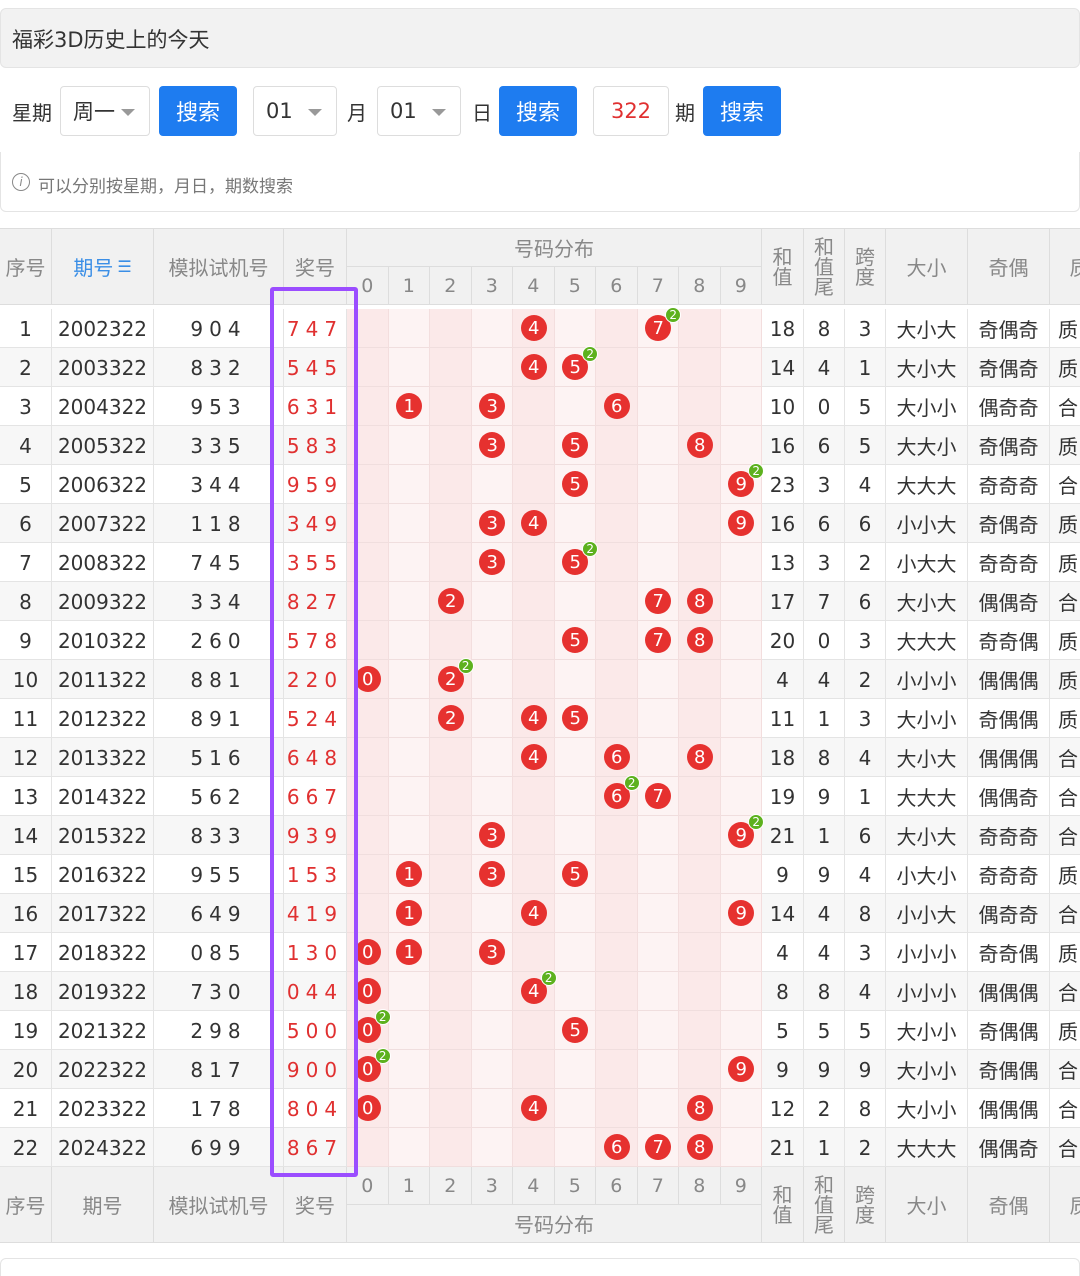  What do you see at coordinates (103, 1069) in the screenshot?
I see `cell-issue: 2022322` at bounding box center [103, 1069].